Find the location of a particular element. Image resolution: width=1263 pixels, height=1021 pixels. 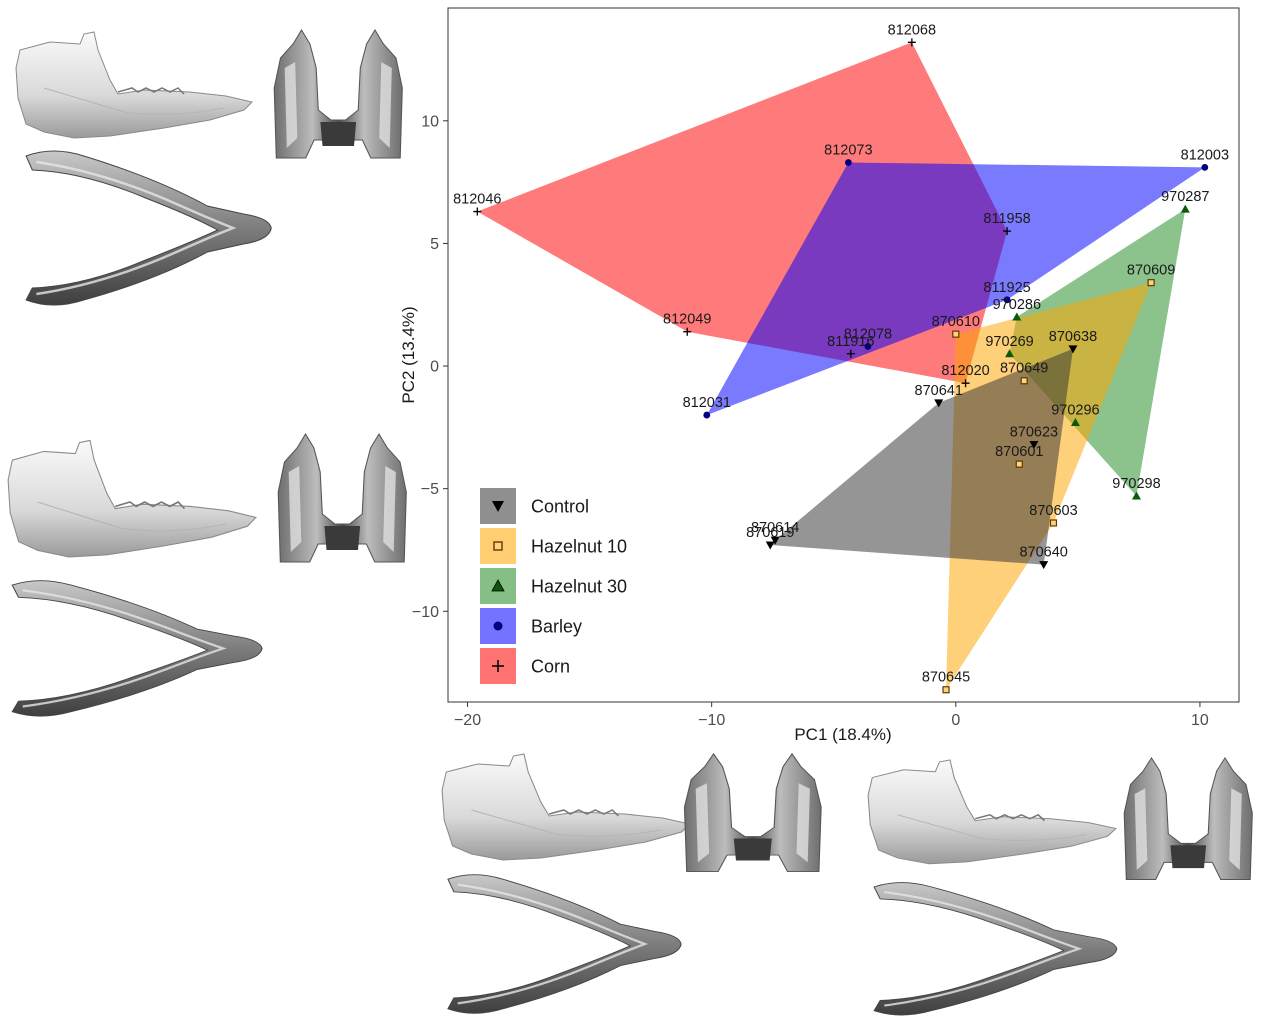

point-label: 811925 is located at coordinates (1006, 288).